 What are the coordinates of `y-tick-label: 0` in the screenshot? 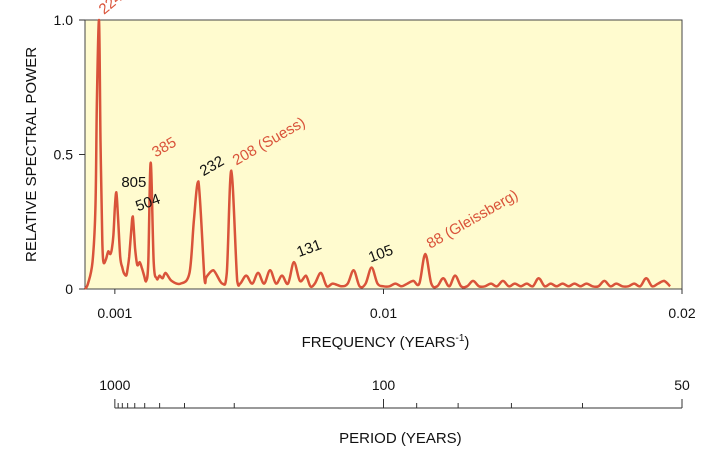 It's located at (69, 289).